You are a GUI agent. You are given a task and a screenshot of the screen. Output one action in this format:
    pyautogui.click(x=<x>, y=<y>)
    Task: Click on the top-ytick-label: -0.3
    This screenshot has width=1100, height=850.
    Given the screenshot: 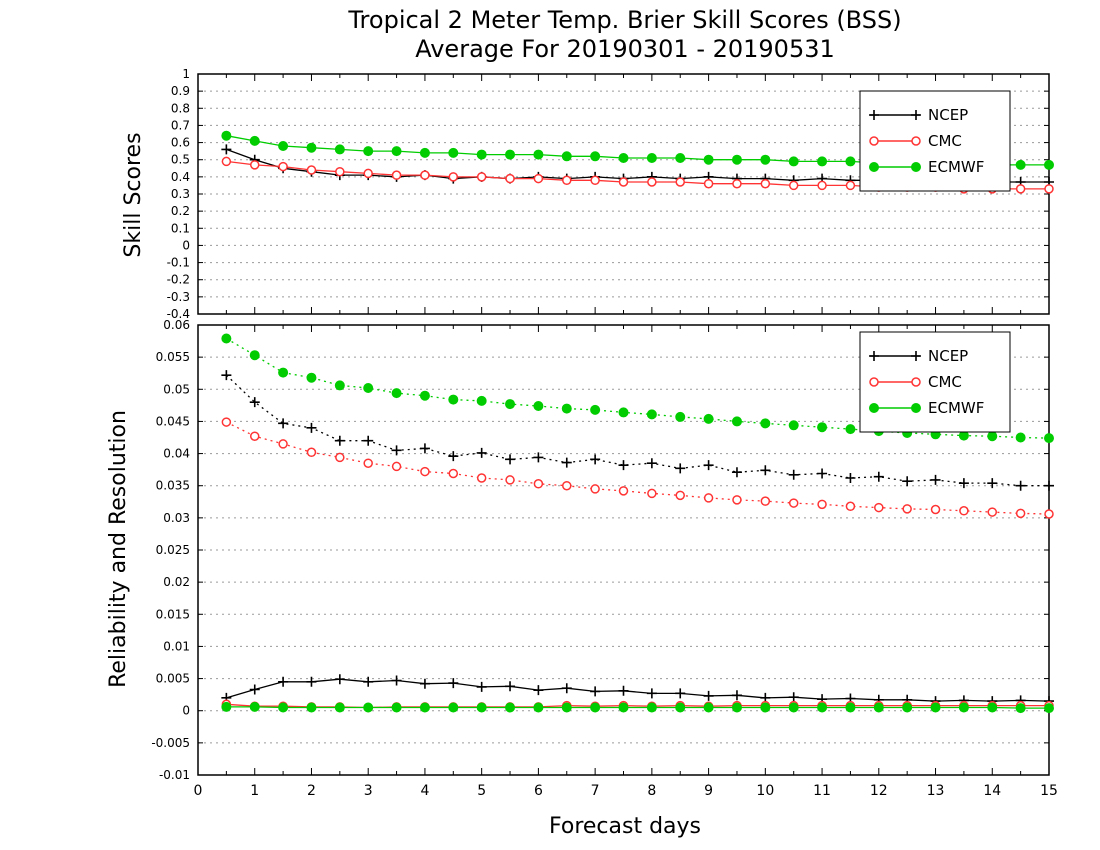 What is the action you would take?
    pyautogui.click(x=178, y=297)
    